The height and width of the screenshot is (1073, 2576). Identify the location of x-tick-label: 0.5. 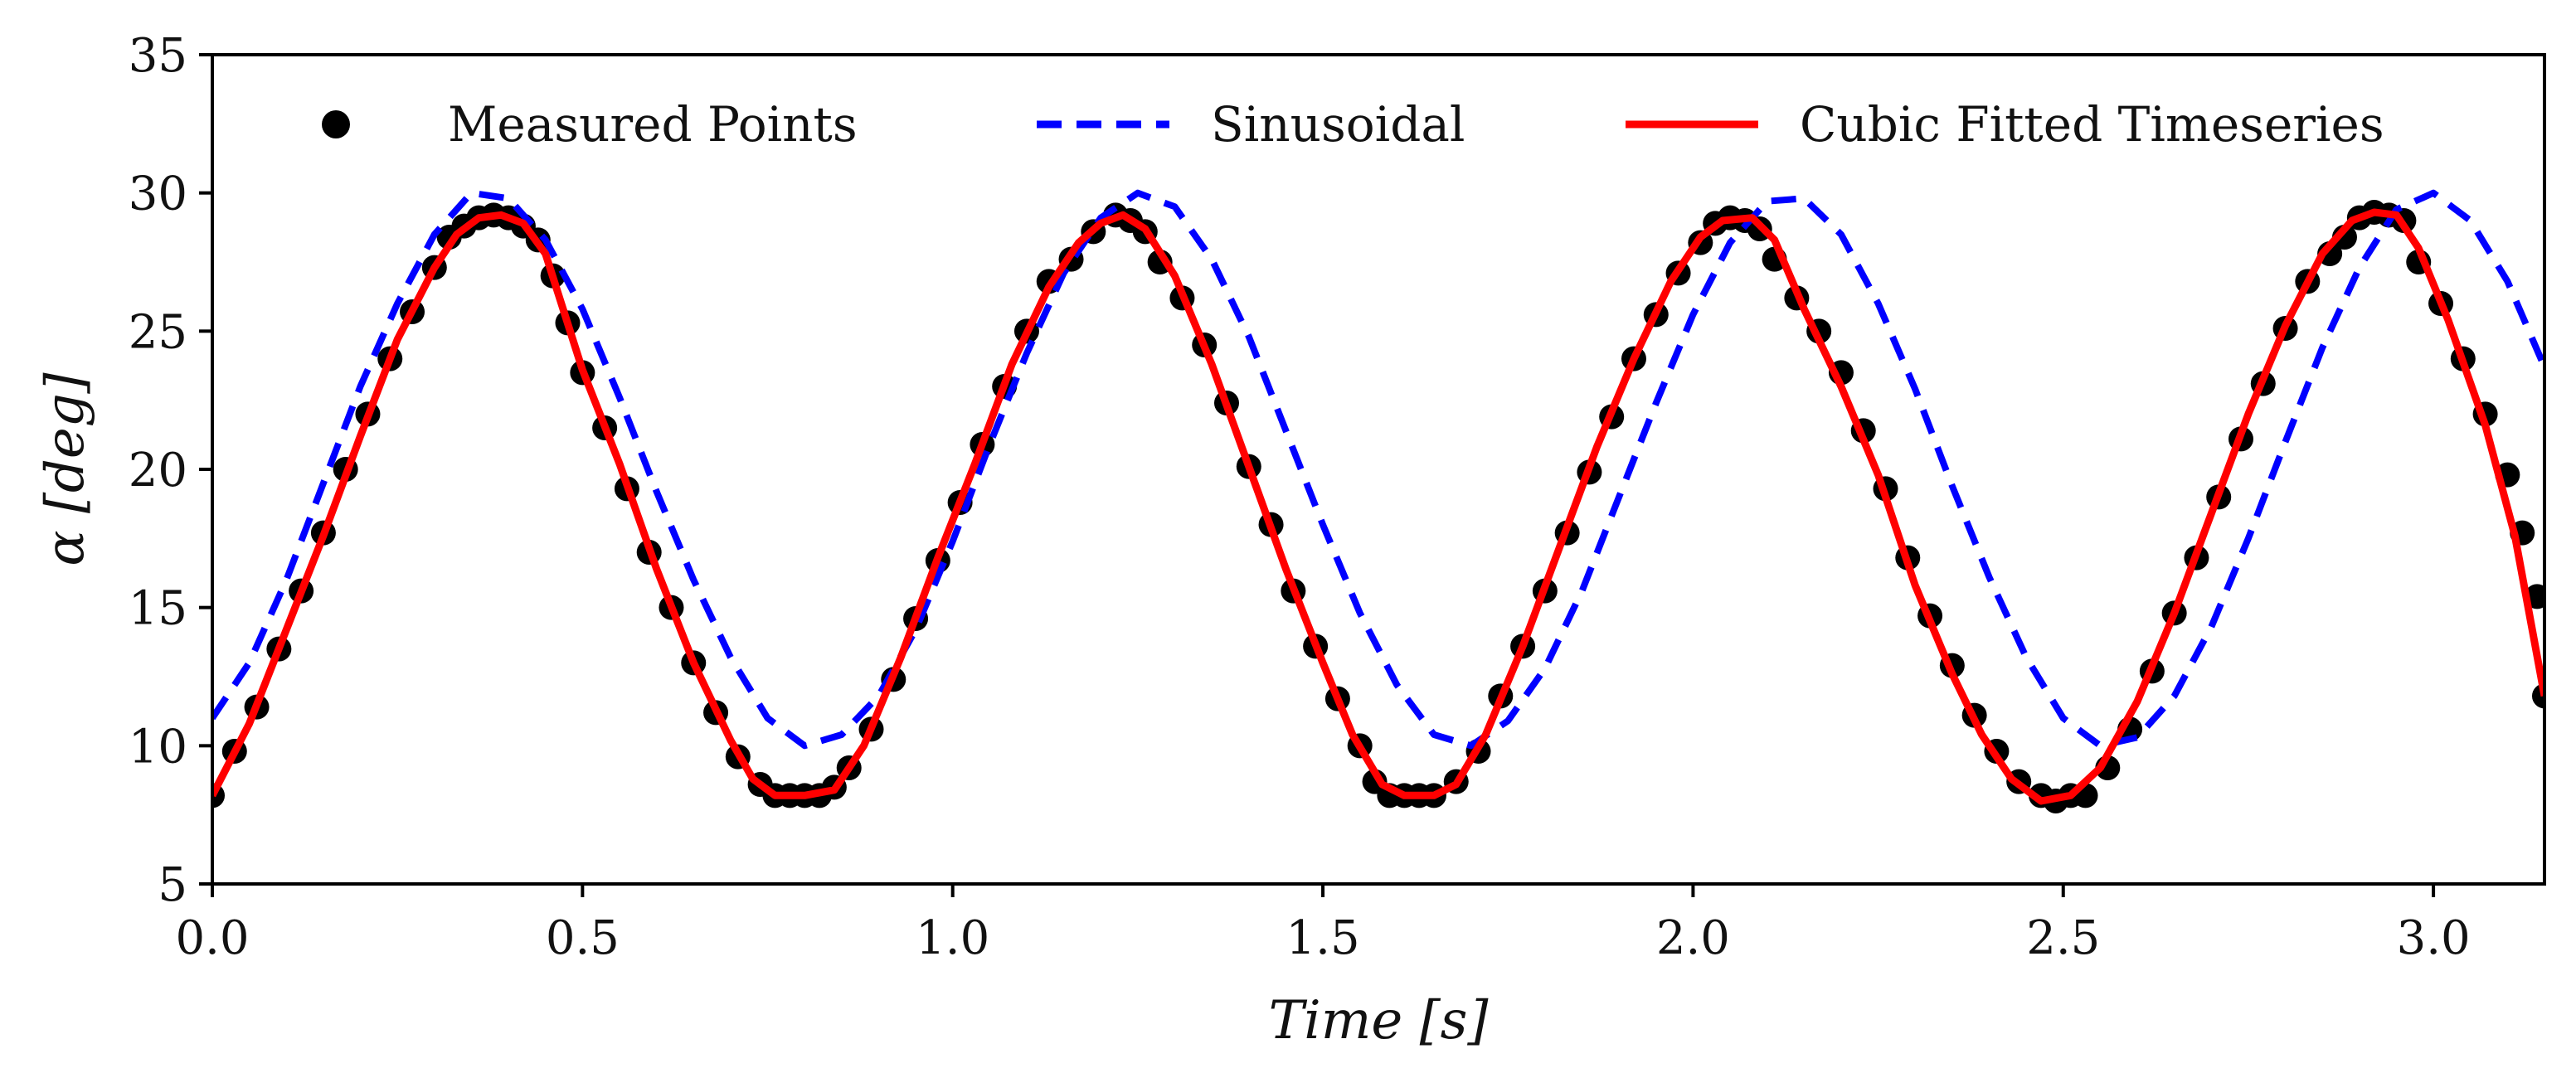
(583, 938).